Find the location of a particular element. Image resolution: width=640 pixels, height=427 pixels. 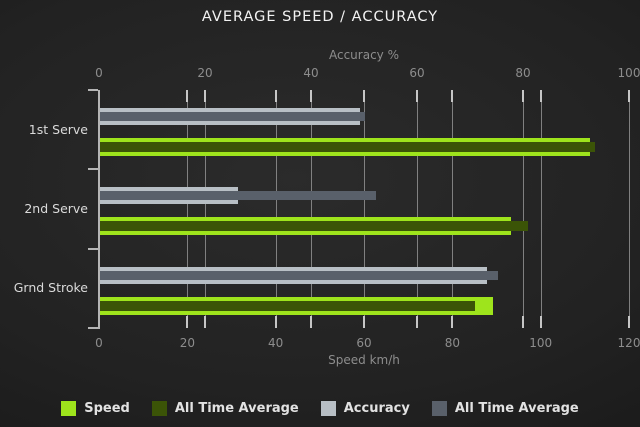

legend-label: Accuracy is located at coordinates (376, 408).